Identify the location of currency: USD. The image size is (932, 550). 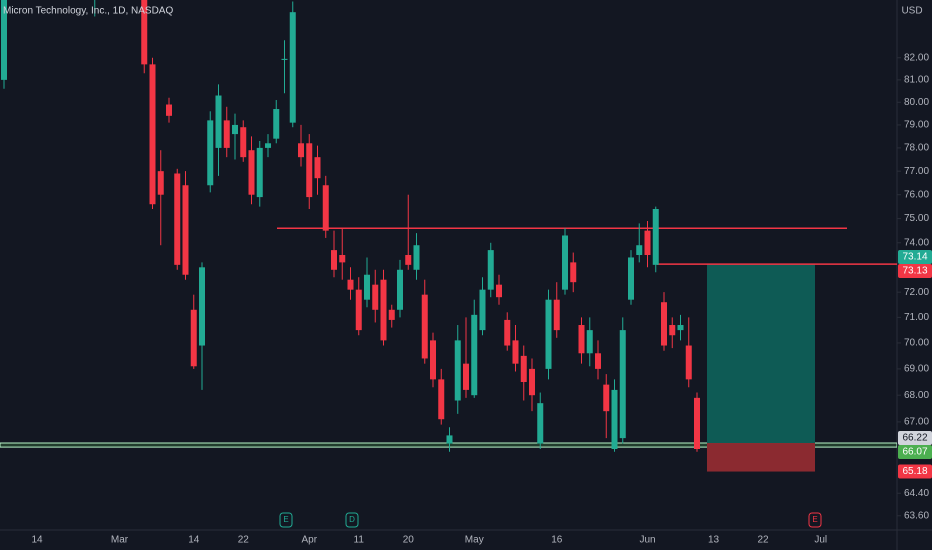
(911, 11).